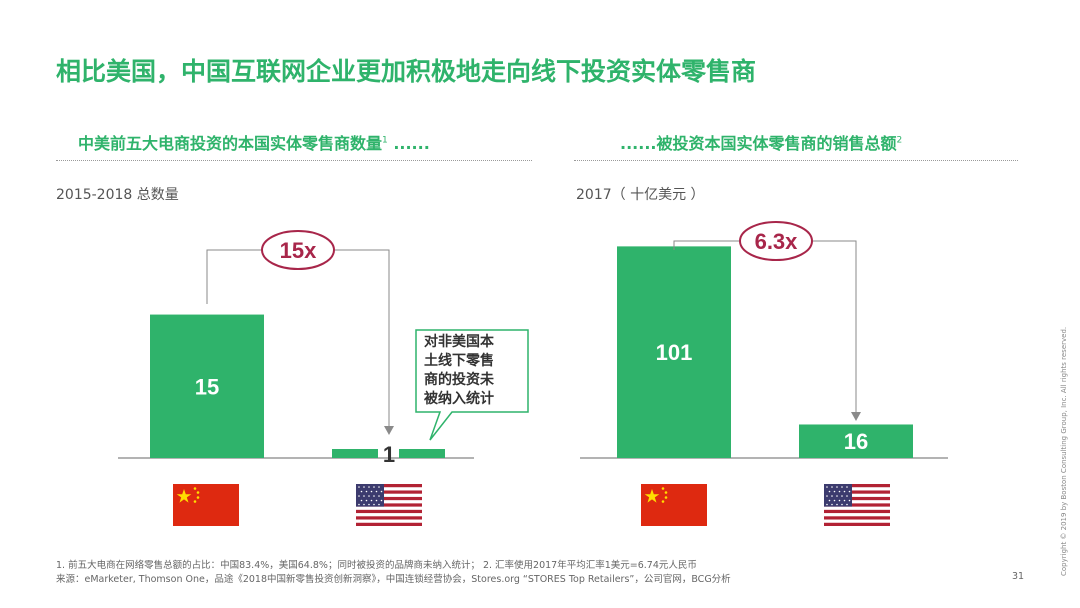 The width and height of the screenshot is (1080, 608). What do you see at coordinates (385, 140) in the screenshot?
I see `left-subtitle-footnote-mark: 1` at bounding box center [385, 140].